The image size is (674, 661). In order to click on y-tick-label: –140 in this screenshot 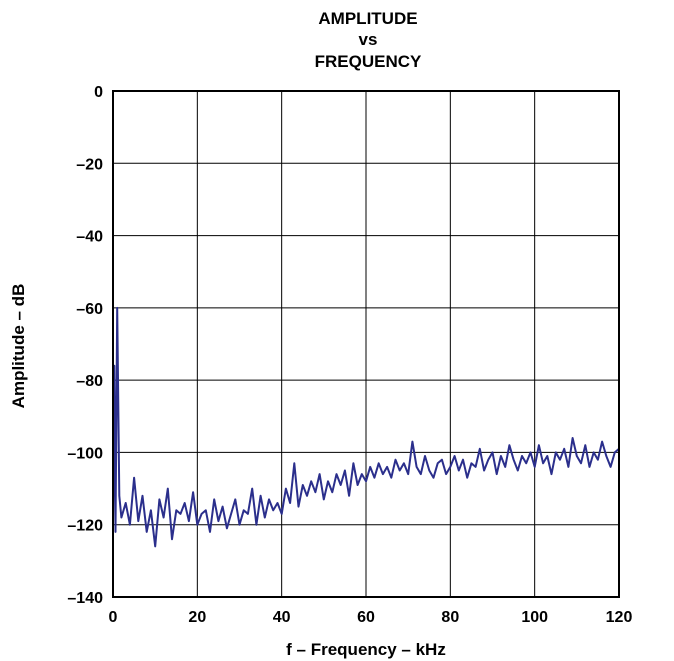, I will do `click(85, 598)`.